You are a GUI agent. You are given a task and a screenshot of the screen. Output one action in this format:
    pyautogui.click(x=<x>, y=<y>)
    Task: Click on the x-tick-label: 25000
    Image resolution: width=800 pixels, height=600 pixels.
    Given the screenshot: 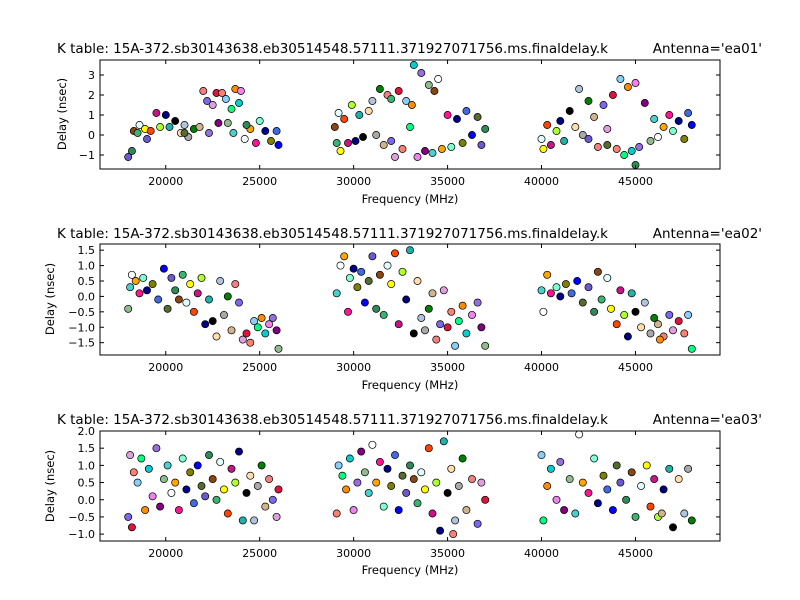 What is the action you would take?
    pyautogui.click(x=259, y=181)
    